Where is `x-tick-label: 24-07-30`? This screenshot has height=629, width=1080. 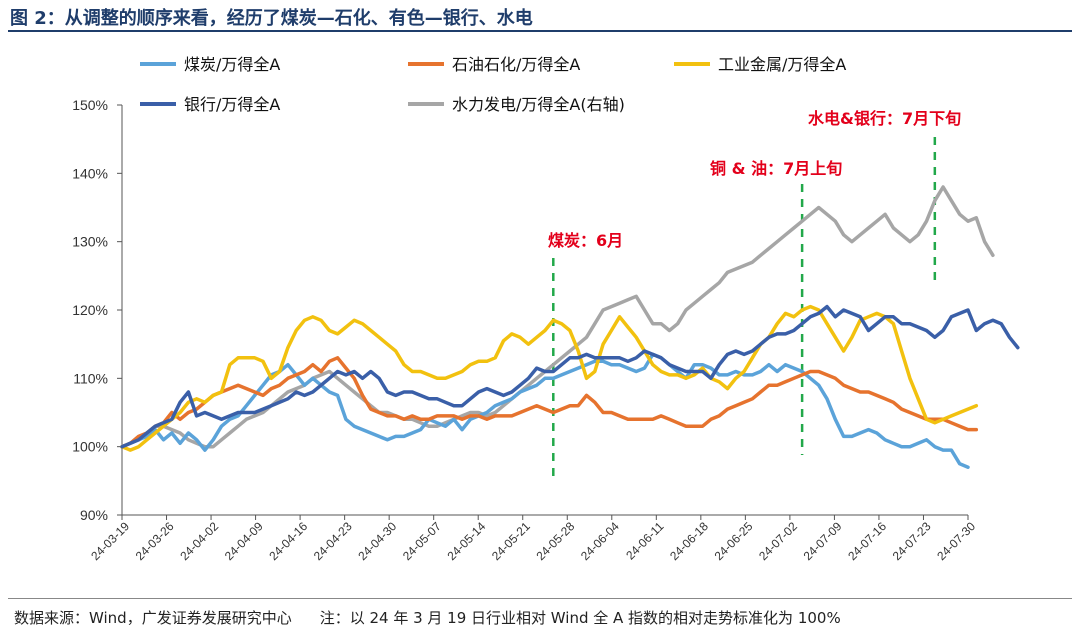 x-tick-label: 24-07-30 is located at coordinates (956, 541).